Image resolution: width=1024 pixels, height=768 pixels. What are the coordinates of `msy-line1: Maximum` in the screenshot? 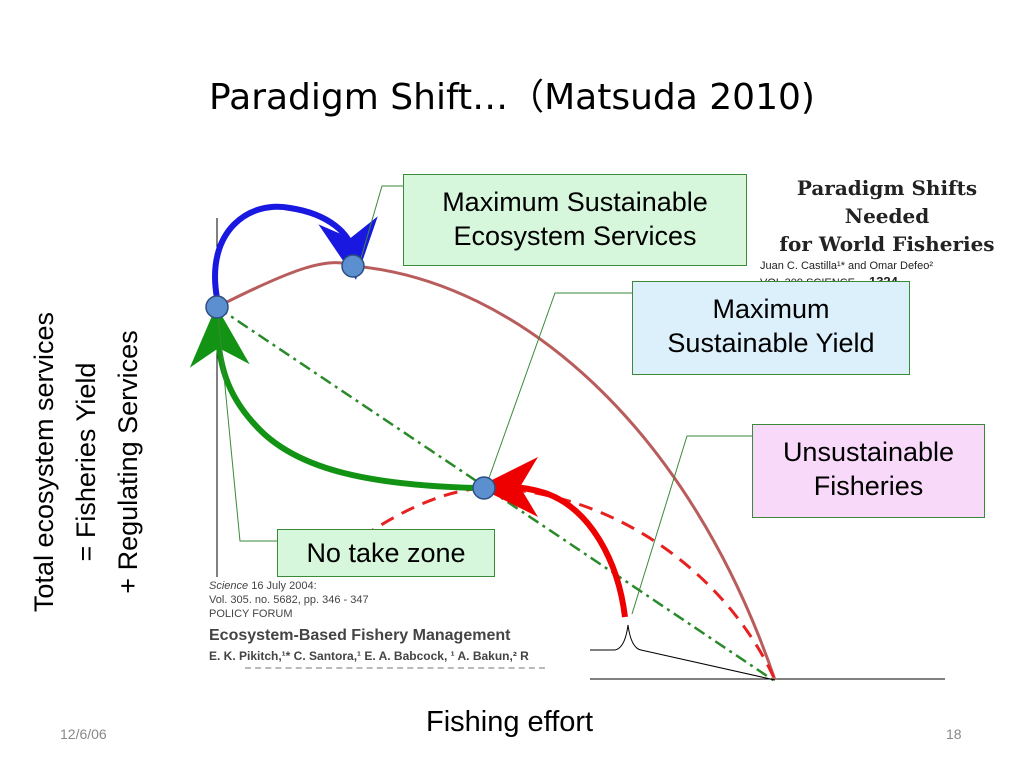 It's located at (771, 309).